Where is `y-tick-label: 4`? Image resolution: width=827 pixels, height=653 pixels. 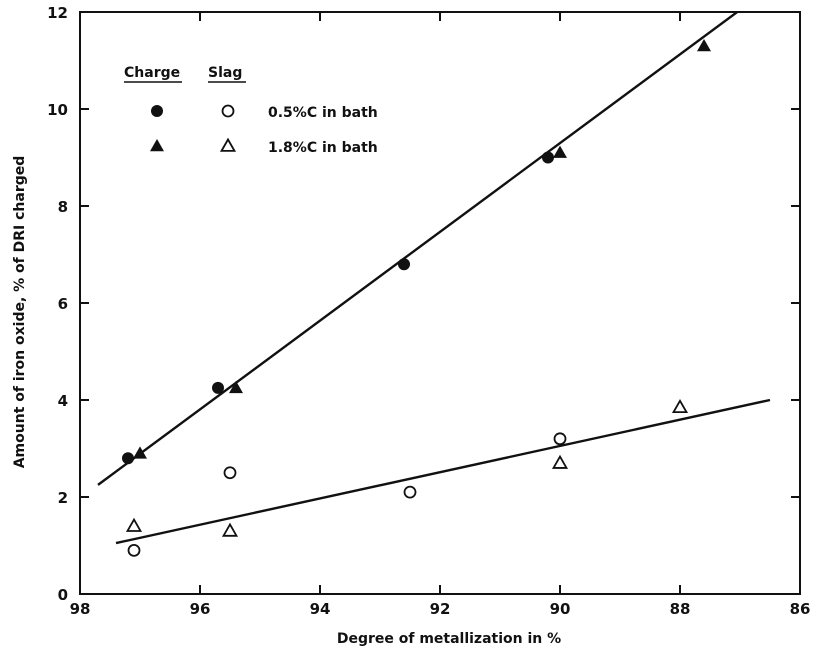
y-tick-label: 4 is located at coordinates (63, 401).